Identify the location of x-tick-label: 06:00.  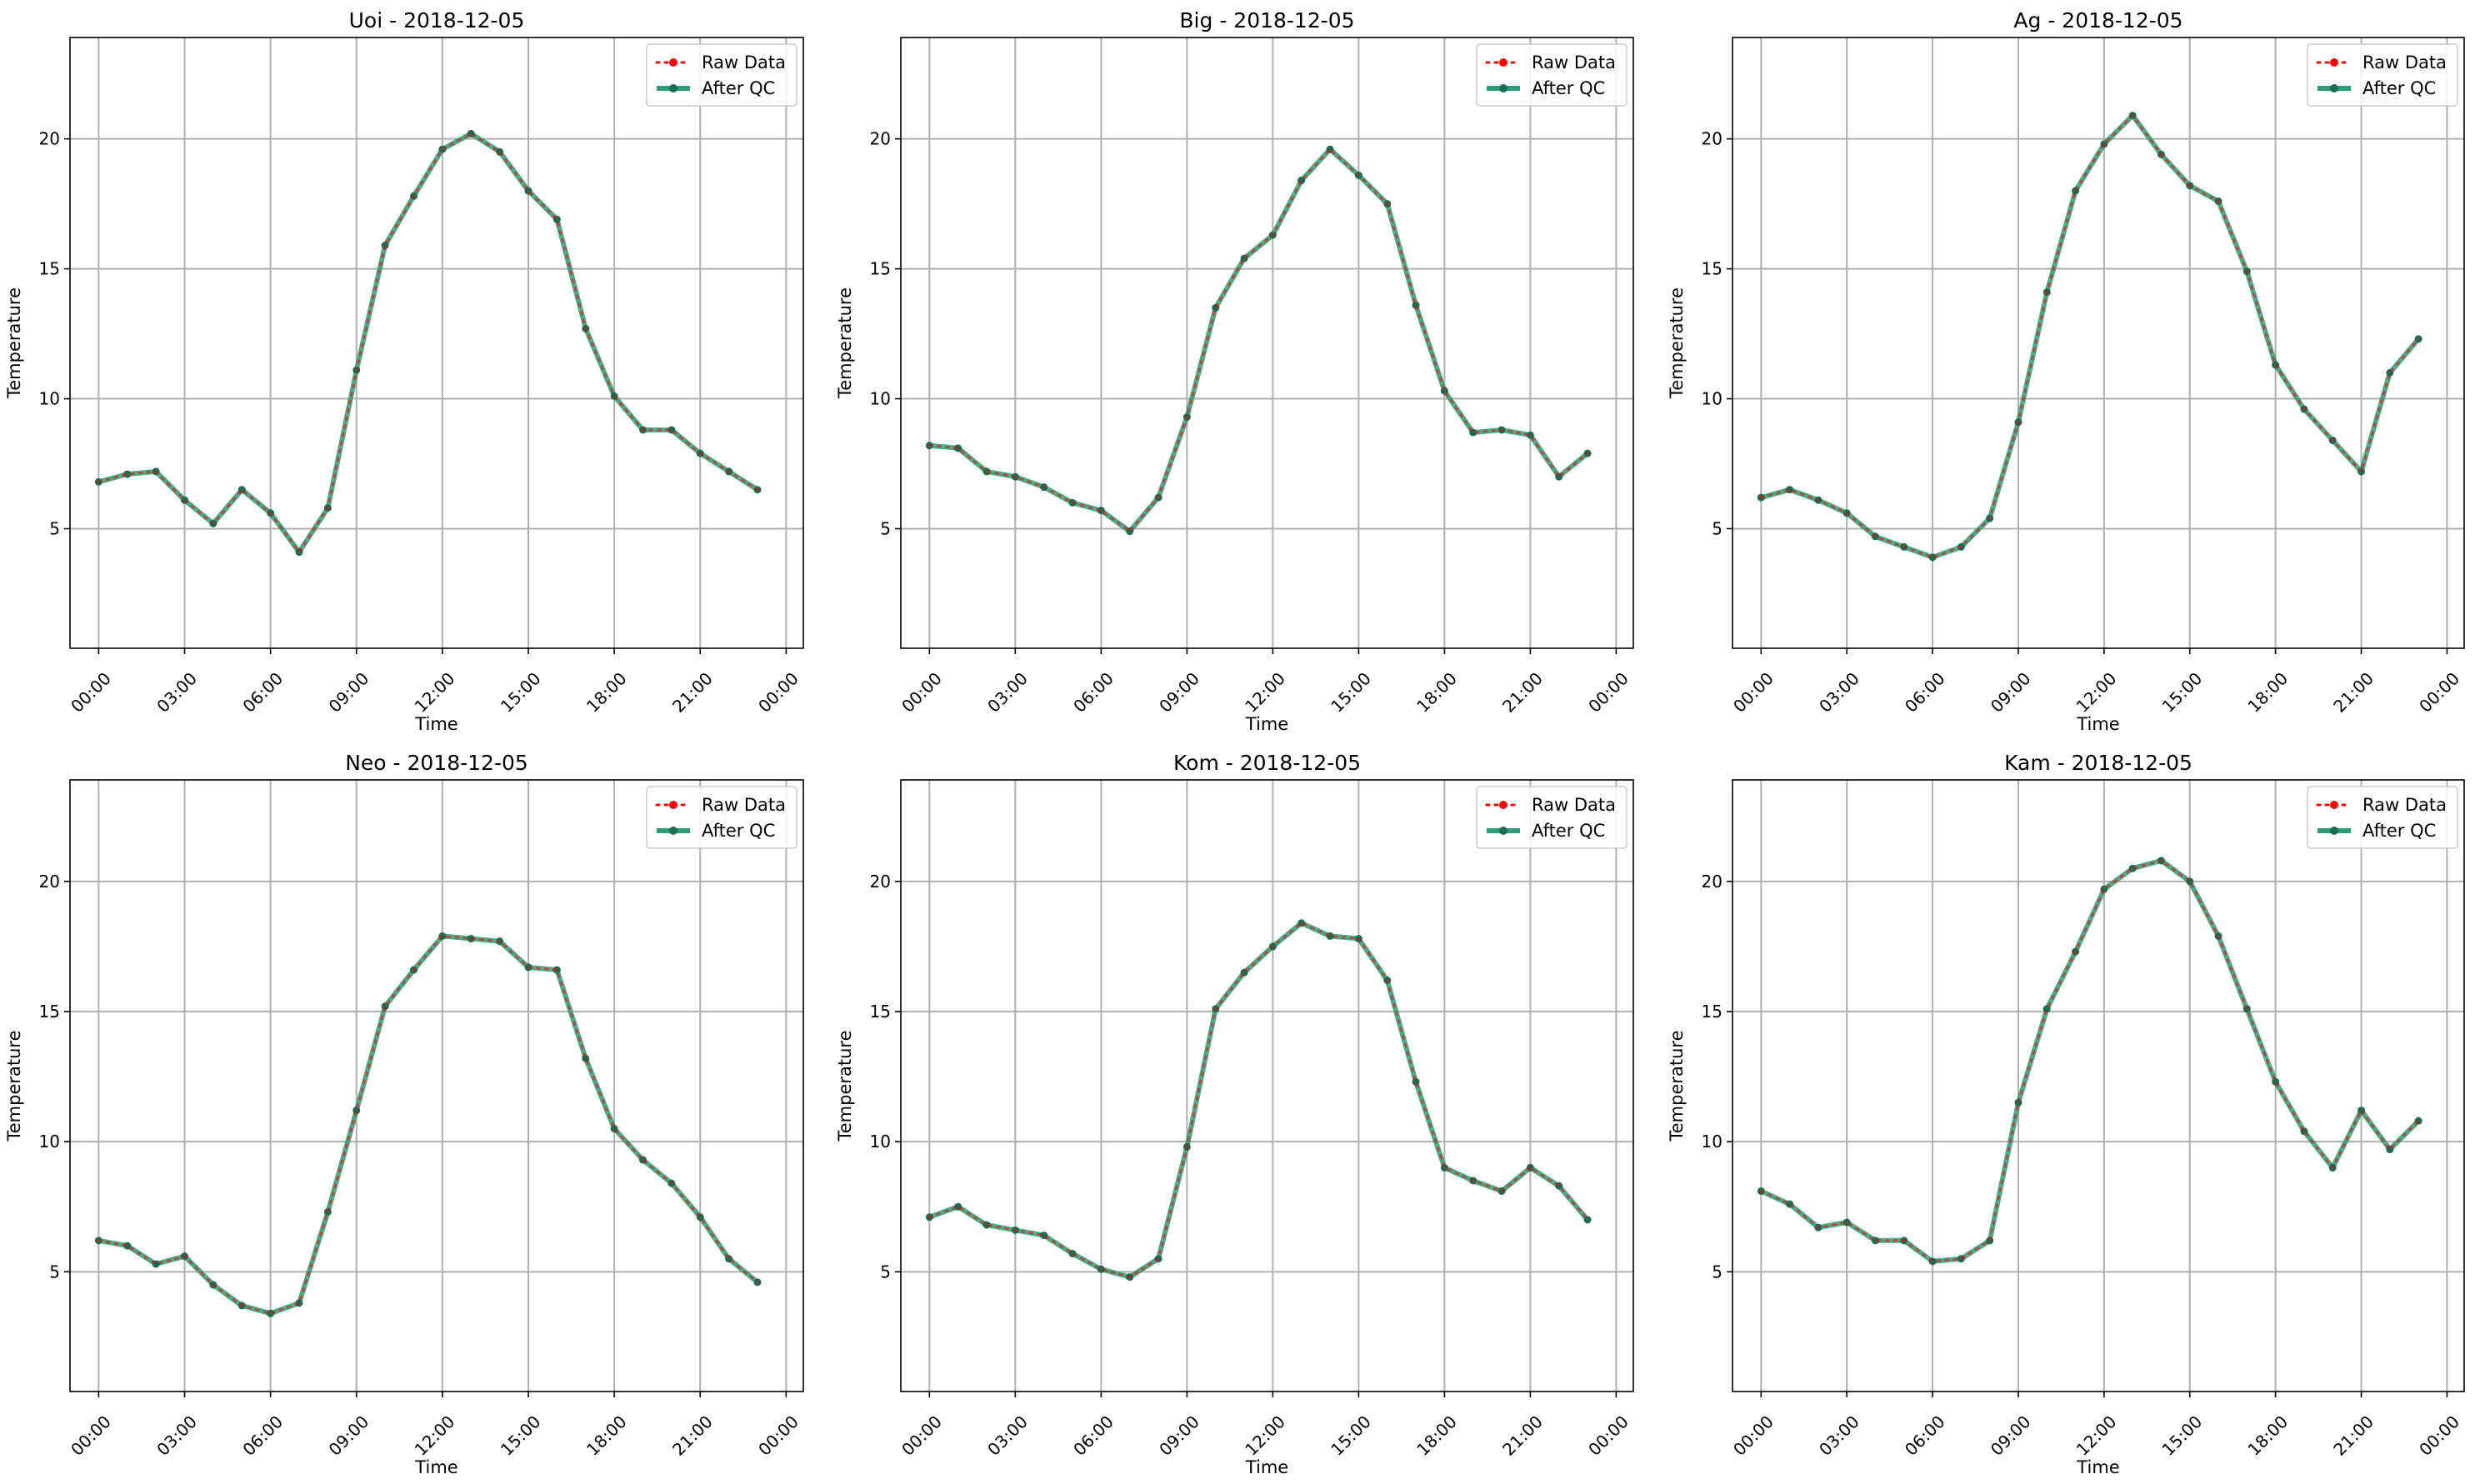
(1093, 692).